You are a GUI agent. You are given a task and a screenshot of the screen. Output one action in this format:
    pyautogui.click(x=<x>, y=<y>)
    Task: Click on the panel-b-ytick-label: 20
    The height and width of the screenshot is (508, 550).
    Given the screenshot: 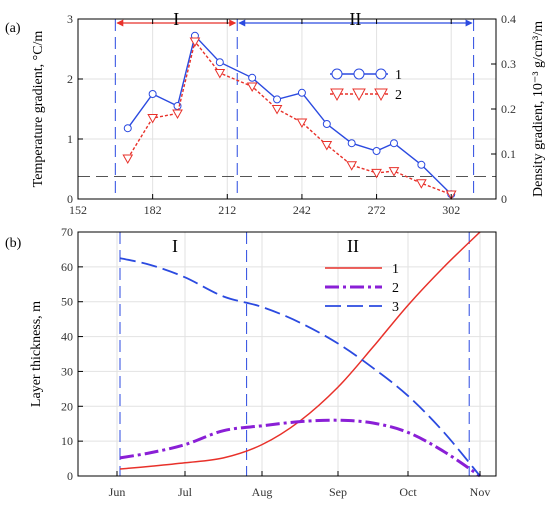 What is the action you would take?
    pyautogui.click(x=67, y=406)
    